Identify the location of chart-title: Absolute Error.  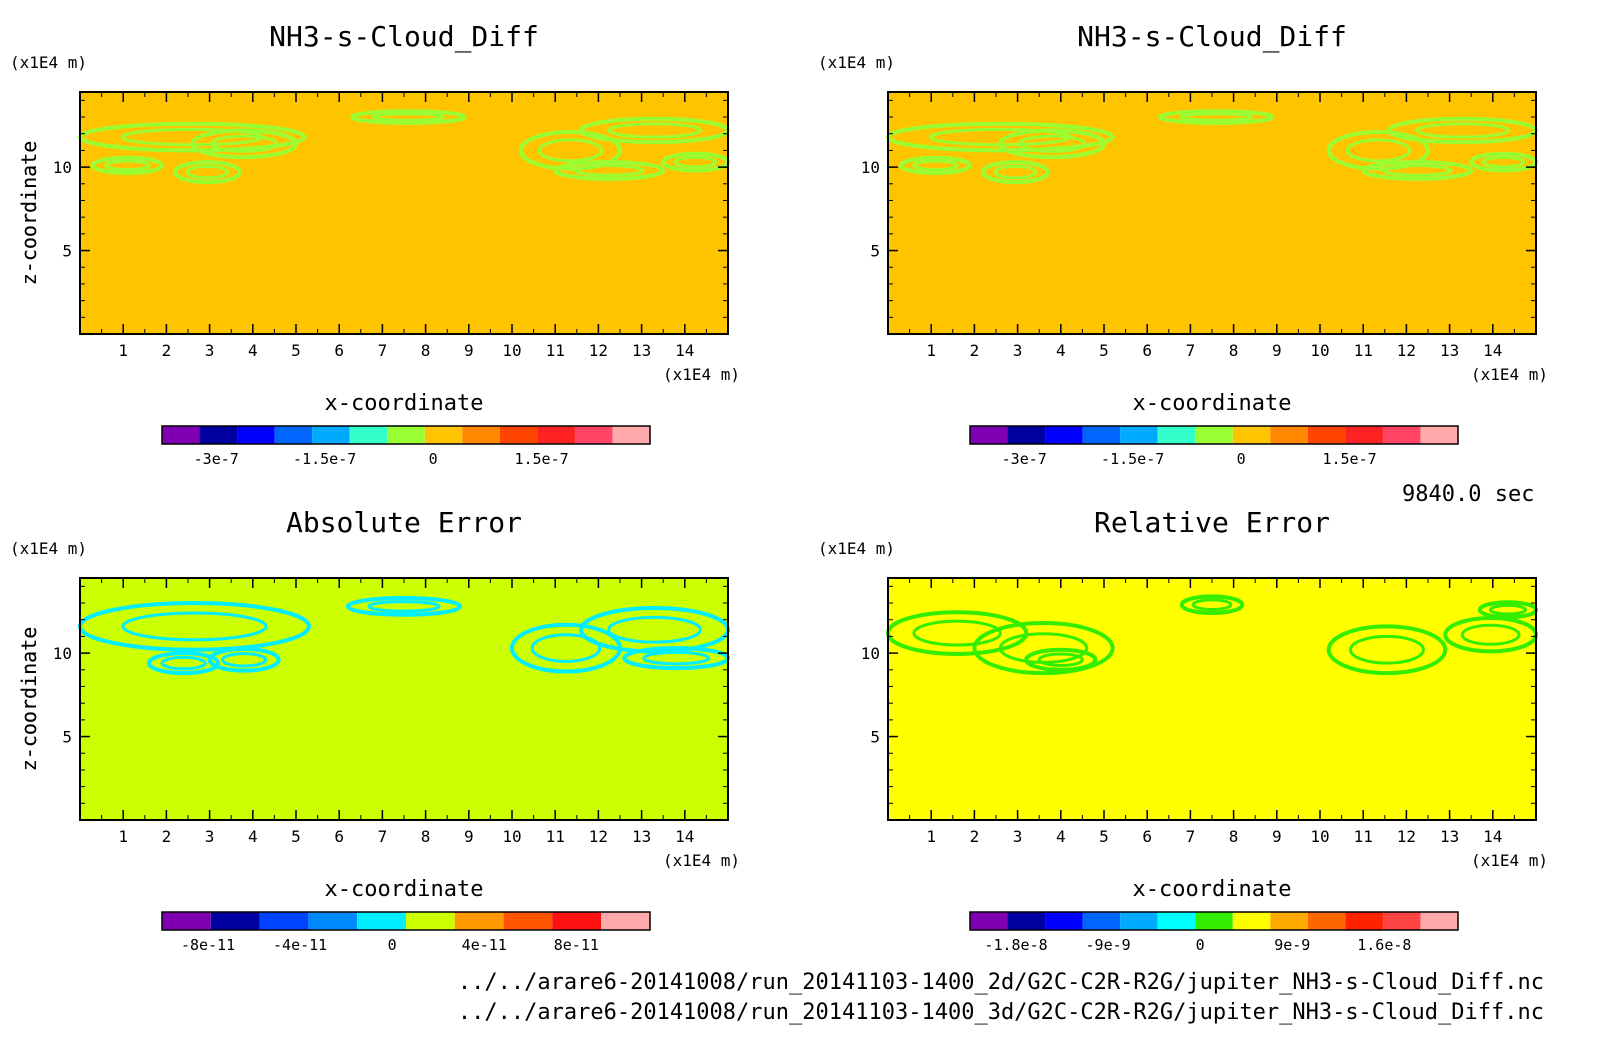
(404, 522).